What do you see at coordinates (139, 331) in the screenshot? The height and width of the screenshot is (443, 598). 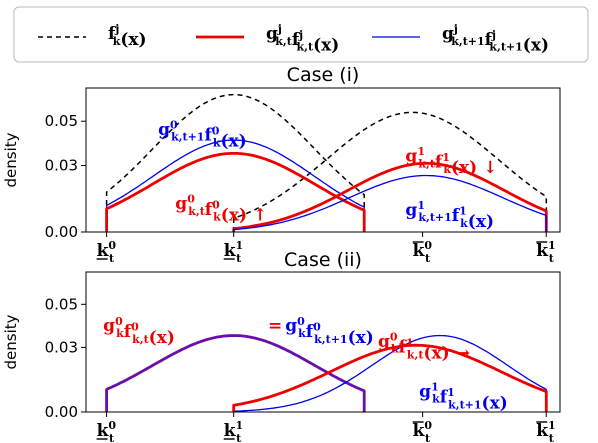 I see `annotation: g0 kf0 k,t(x)` at bounding box center [139, 331].